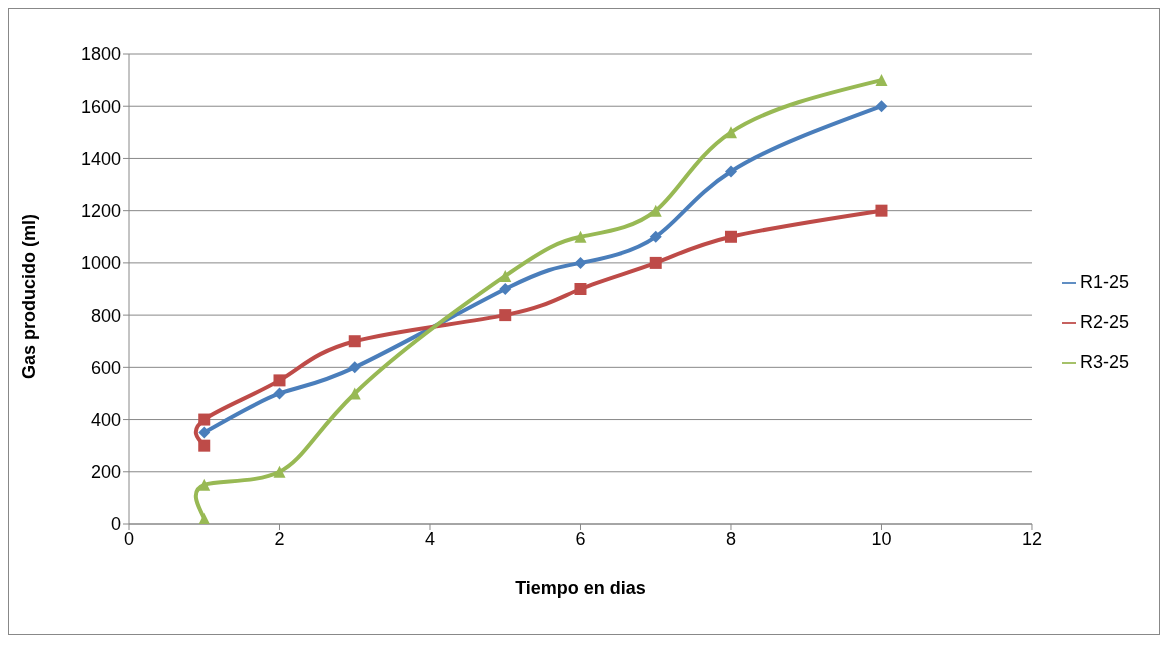  What do you see at coordinates (100, 211) in the screenshot?
I see `y-tick-label: 1200` at bounding box center [100, 211].